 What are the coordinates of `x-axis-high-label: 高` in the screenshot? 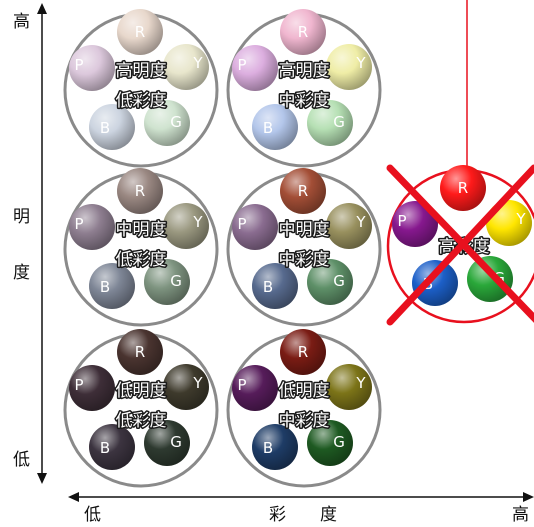 It's located at (520, 515).